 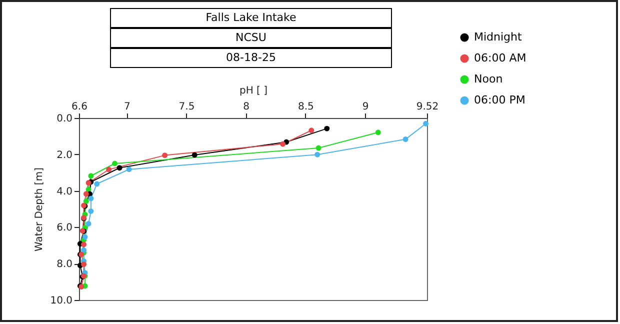 I want to click on chart-subtitle: NCSU, so click(x=251, y=38).